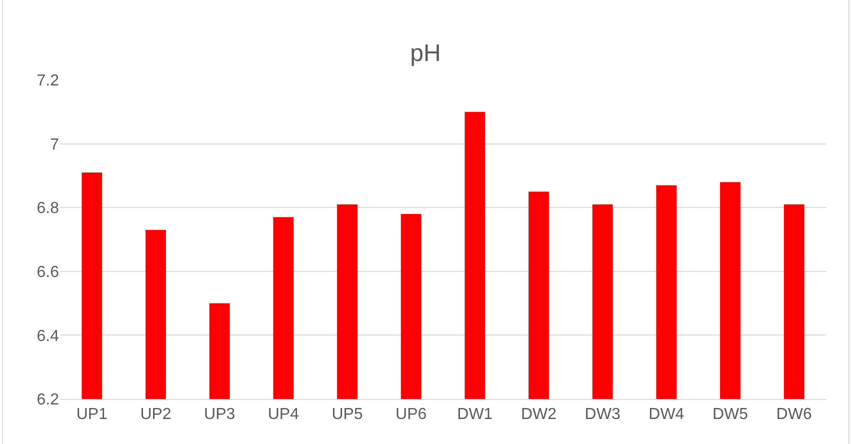 This screenshot has width=851, height=444. I want to click on x-tick-label: UP5, so click(347, 415).